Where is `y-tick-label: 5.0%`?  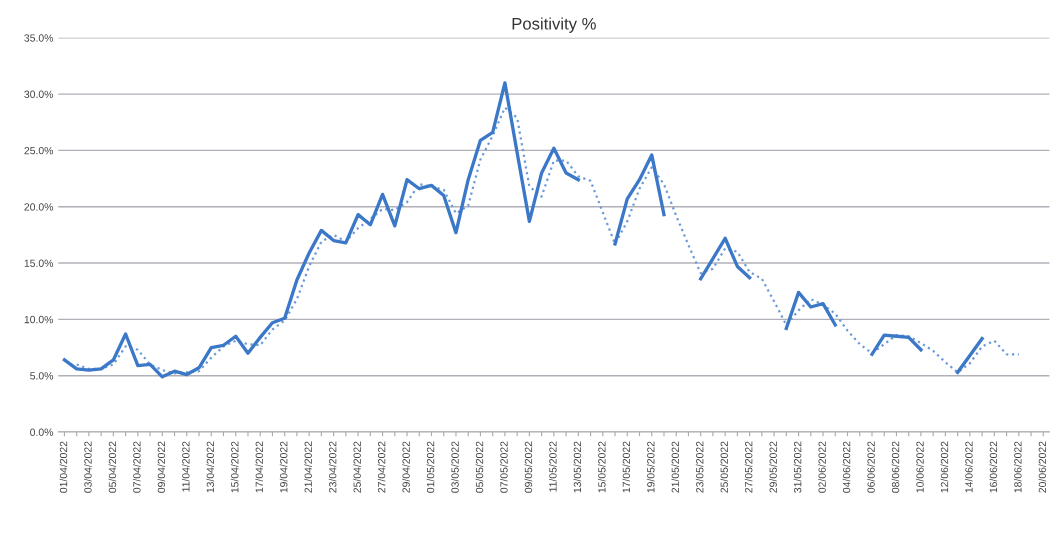 y-tick-label: 5.0% is located at coordinates (42, 376).